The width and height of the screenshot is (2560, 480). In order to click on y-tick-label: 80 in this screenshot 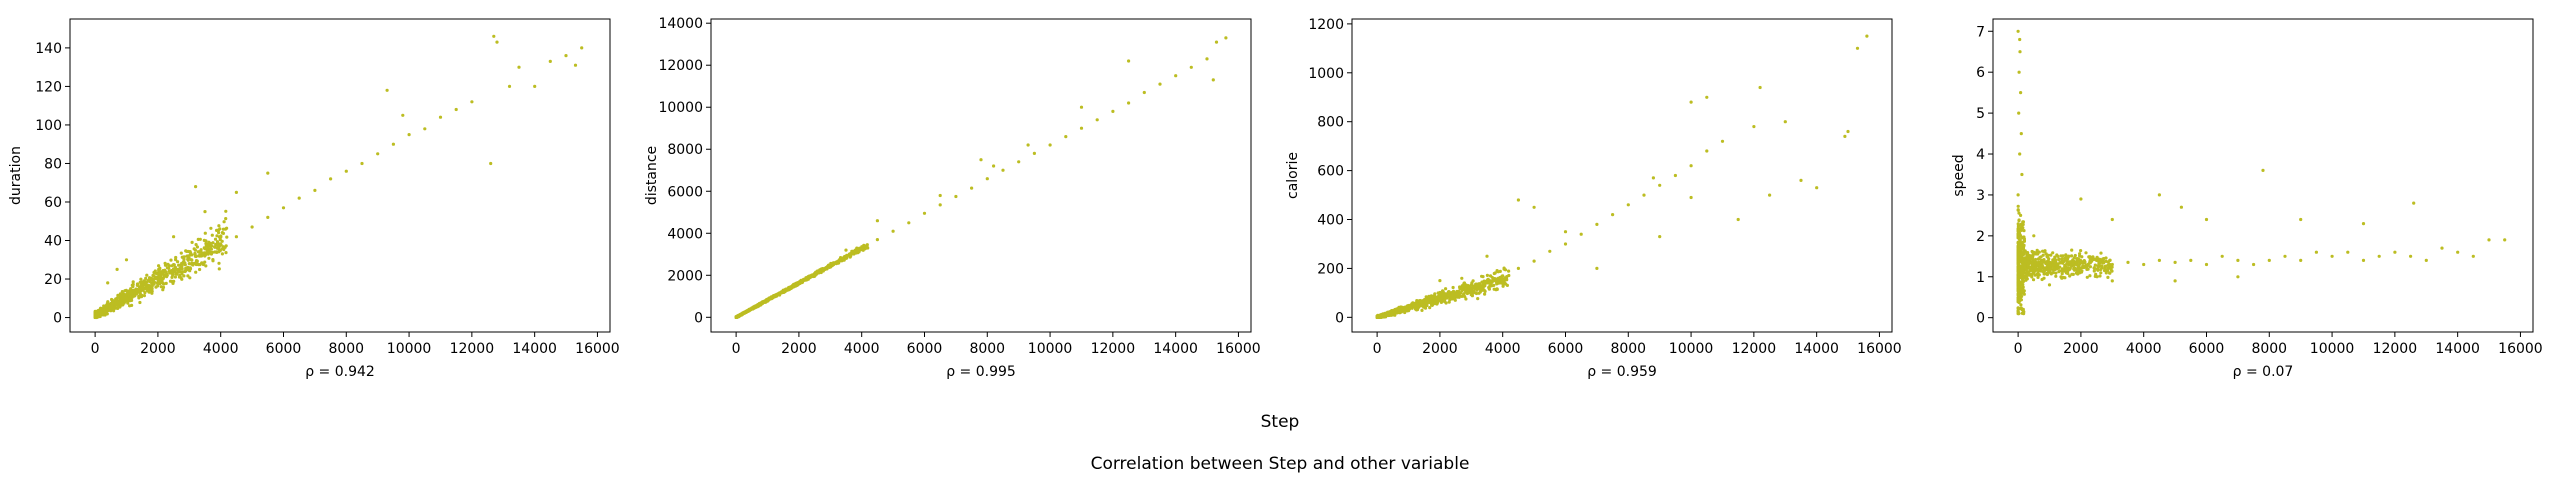, I will do `click(53, 164)`.